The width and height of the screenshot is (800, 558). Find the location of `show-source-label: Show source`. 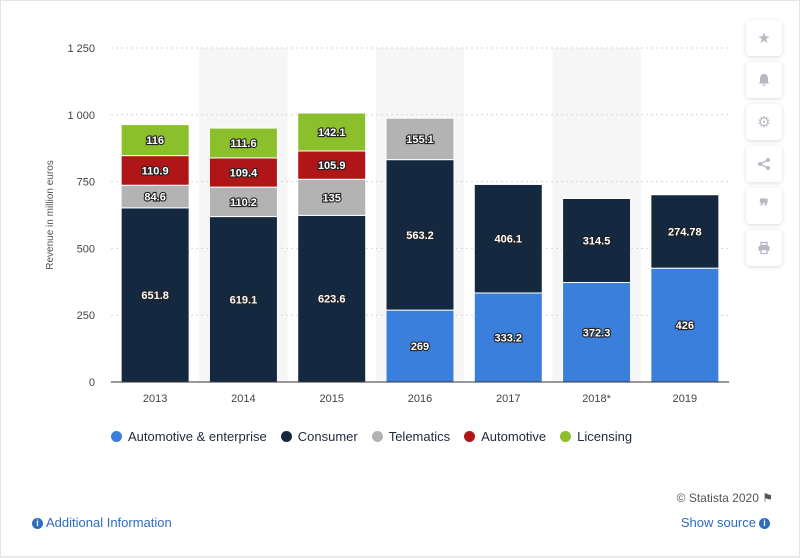

show-source-label: Show source is located at coordinates (718, 522).